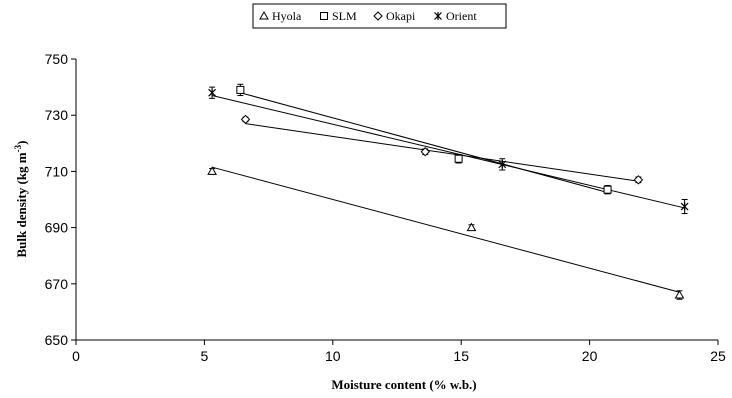  What do you see at coordinates (57, 171) in the screenshot?
I see `y-tick-label: 710` at bounding box center [57, 171].